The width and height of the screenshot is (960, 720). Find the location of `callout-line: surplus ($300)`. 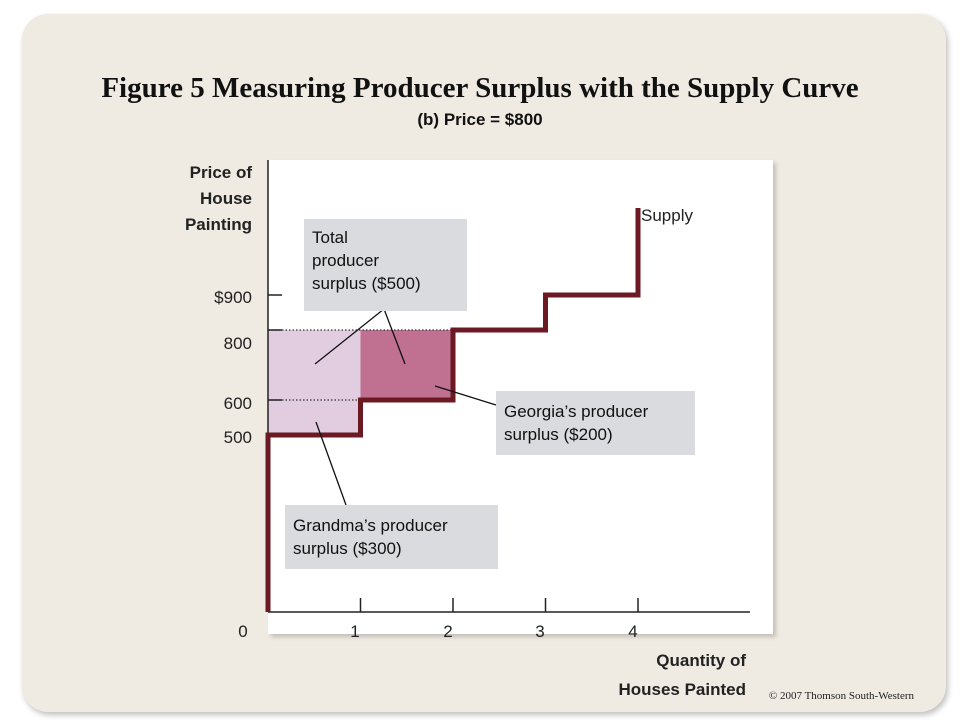

callout-line: surplus ($300) is located at coordinates (347, 548).